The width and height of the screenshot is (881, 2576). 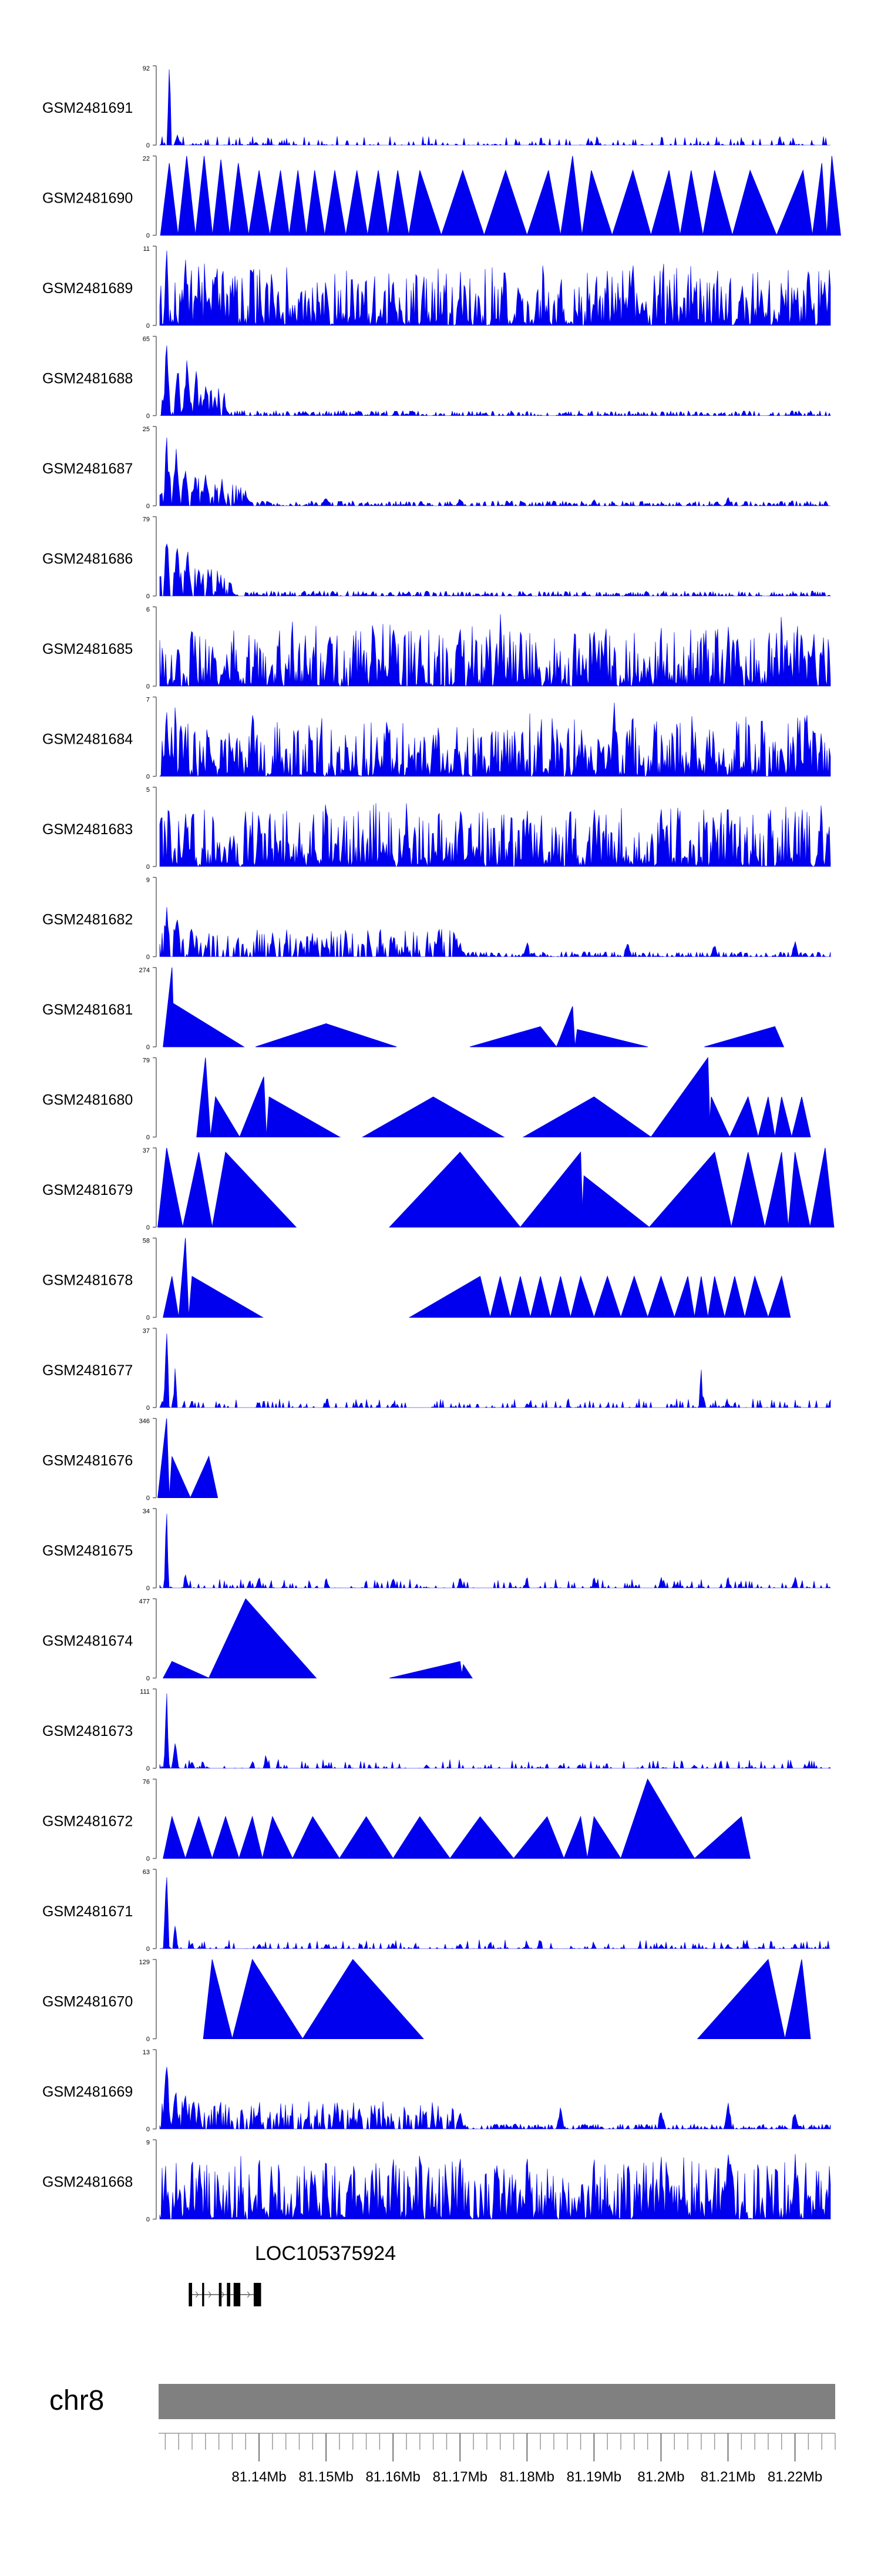 I want to click on track-label: GSM2481681, so click(x=88, y=1010).